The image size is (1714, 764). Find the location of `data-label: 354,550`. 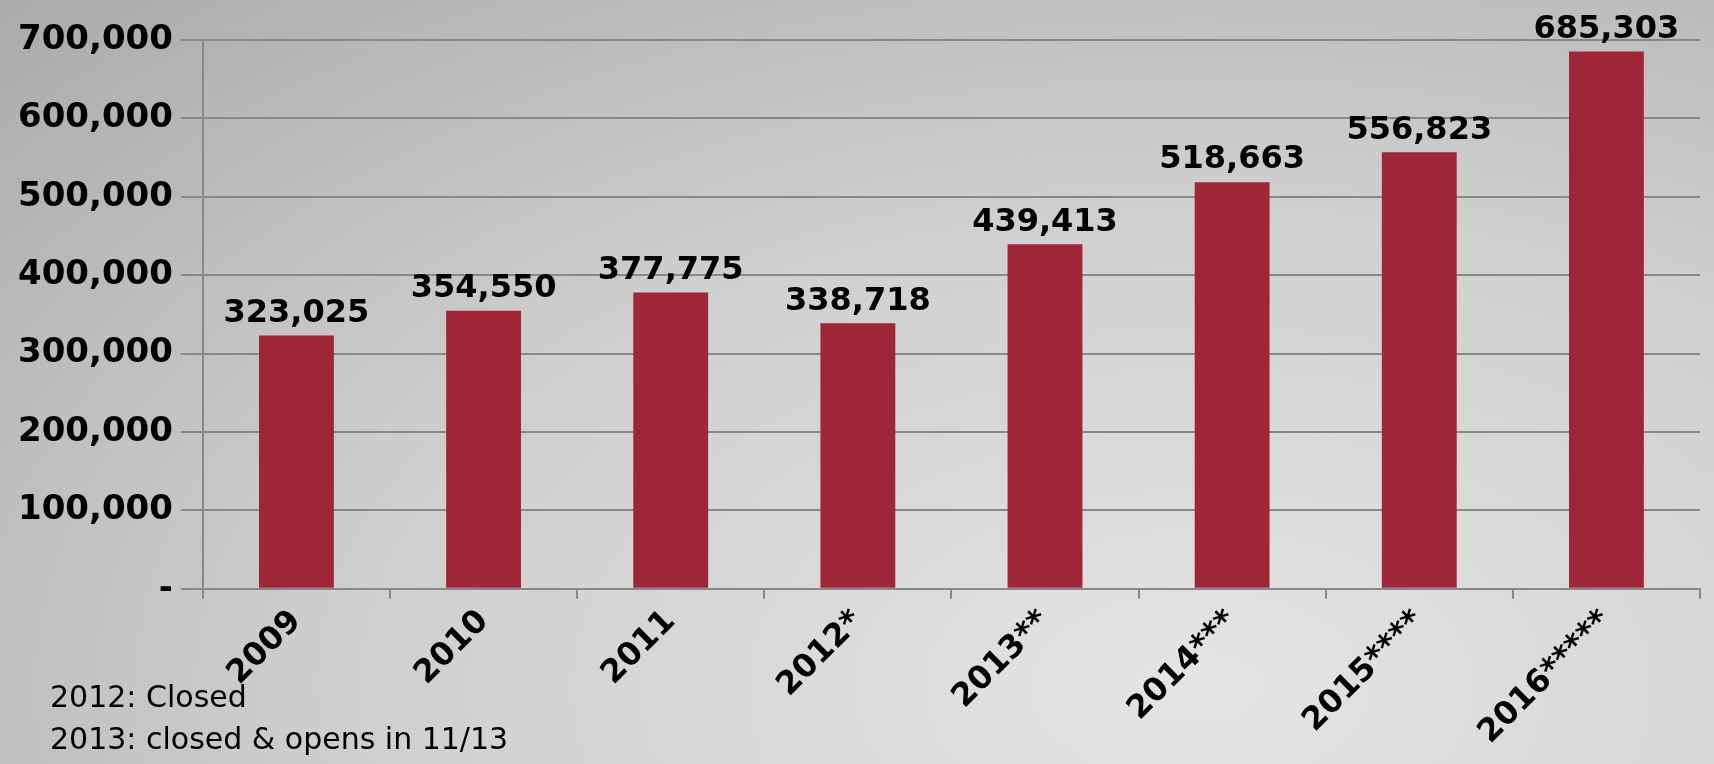

data-label: 354,550 is located at coordinates (483, 286).